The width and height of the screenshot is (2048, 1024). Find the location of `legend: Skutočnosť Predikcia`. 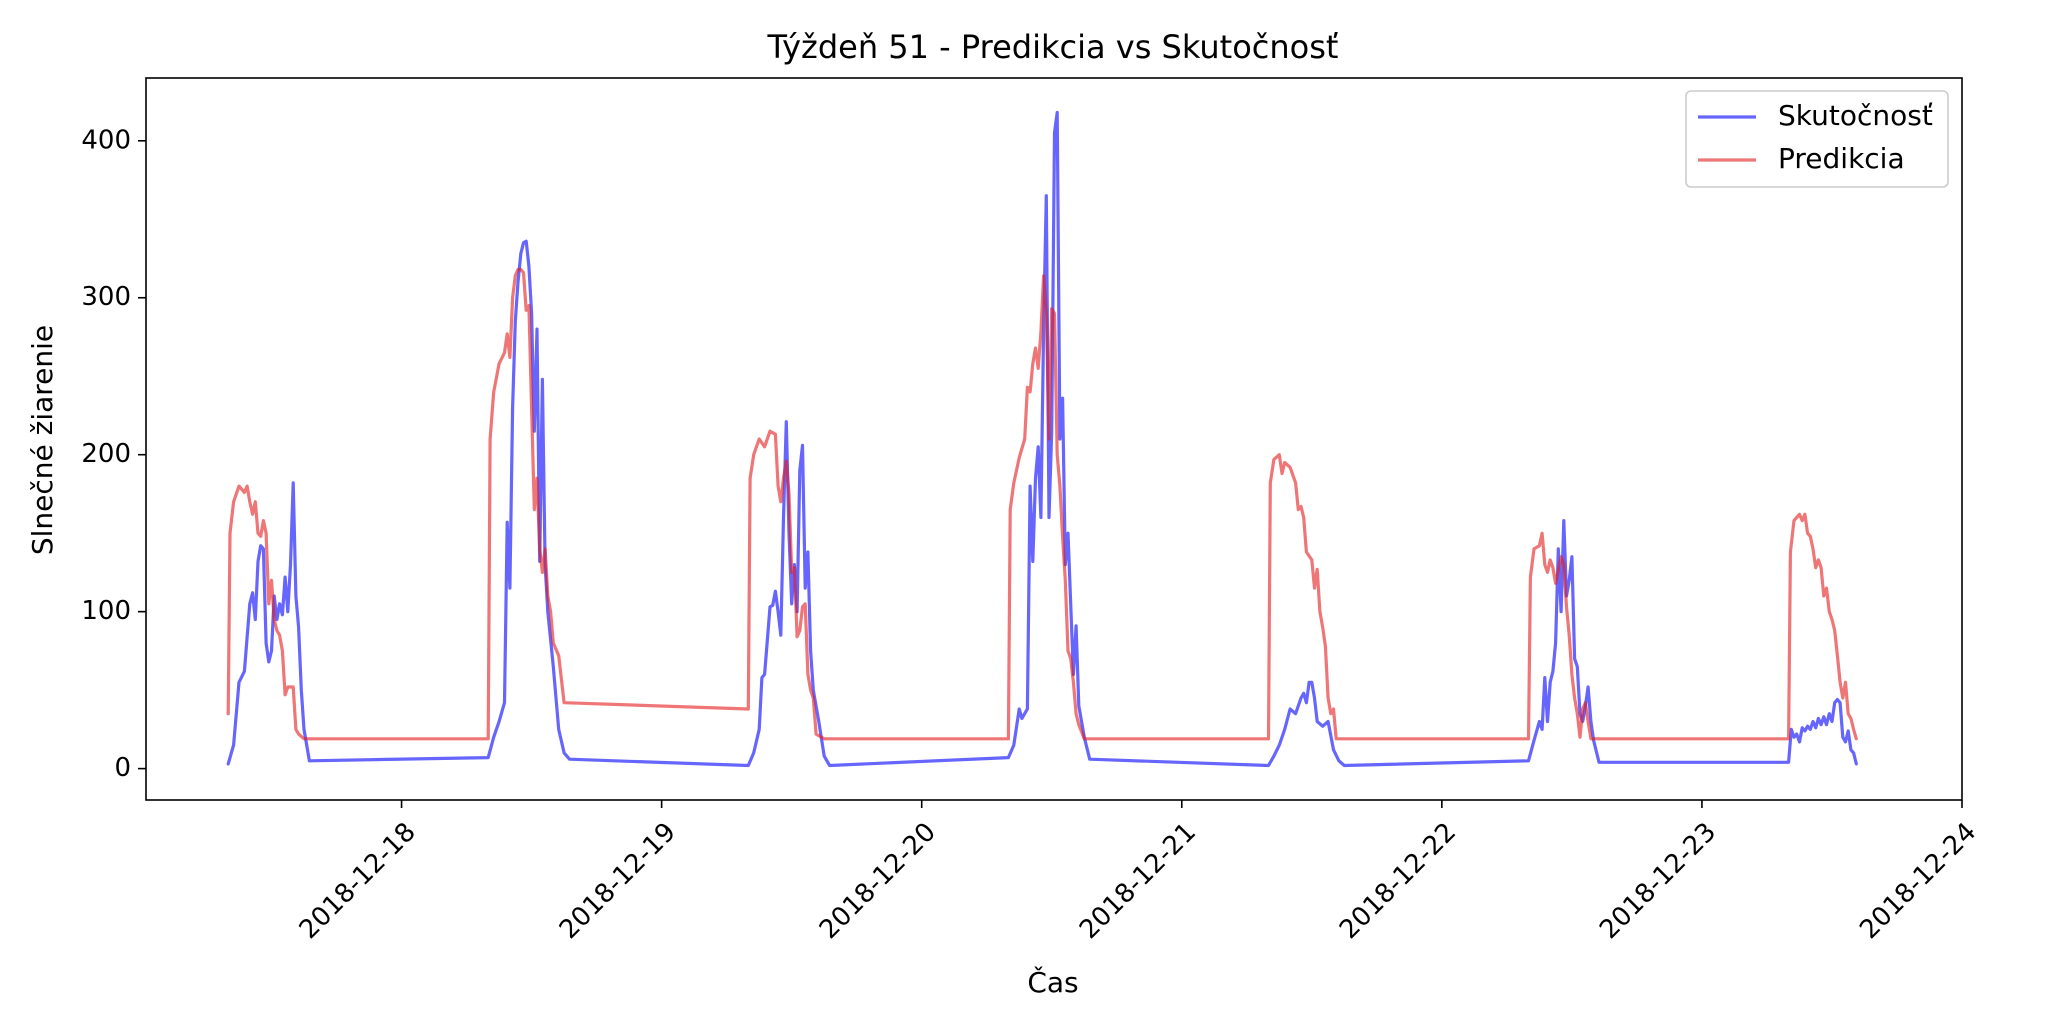

legend: Skutočnosť Predikcia is located at coordinates (1817, 139).